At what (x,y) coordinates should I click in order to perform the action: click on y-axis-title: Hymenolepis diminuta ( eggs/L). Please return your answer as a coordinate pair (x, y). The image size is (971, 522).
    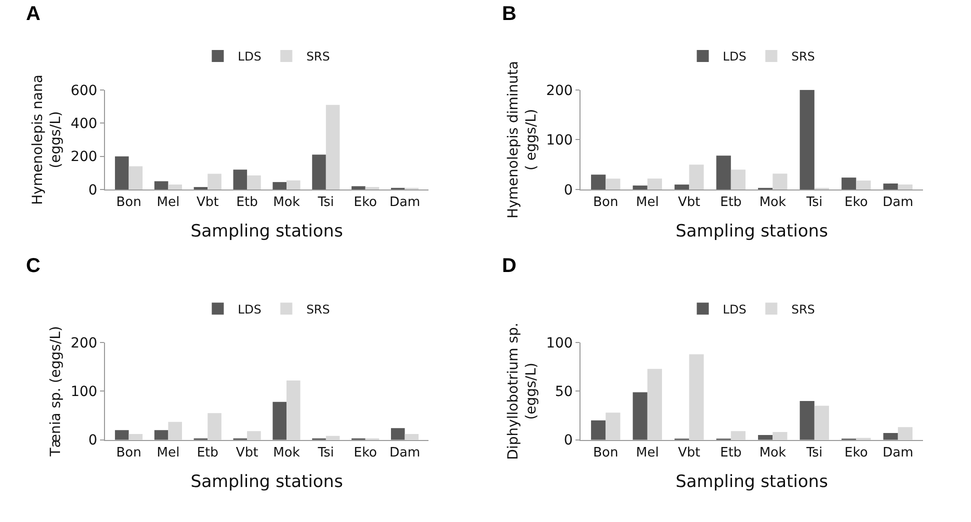
    Looking at the image, I should click on (522, 139).